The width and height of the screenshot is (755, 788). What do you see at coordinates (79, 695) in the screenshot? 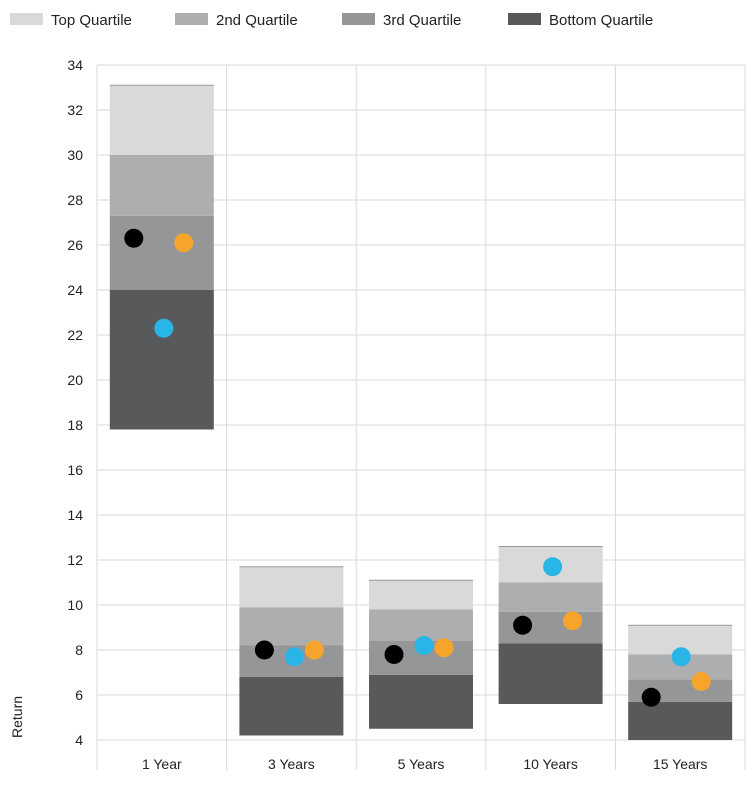
I see `y-tick-label: 6` at bounding box center [79, 695].